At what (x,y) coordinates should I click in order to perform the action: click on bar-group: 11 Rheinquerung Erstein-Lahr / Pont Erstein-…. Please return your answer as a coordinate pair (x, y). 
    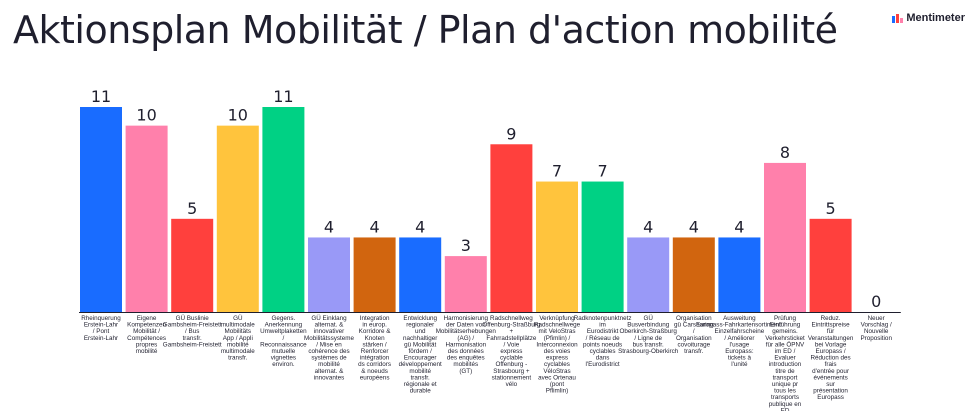
    Looking at the image, I should click on (101, 214).